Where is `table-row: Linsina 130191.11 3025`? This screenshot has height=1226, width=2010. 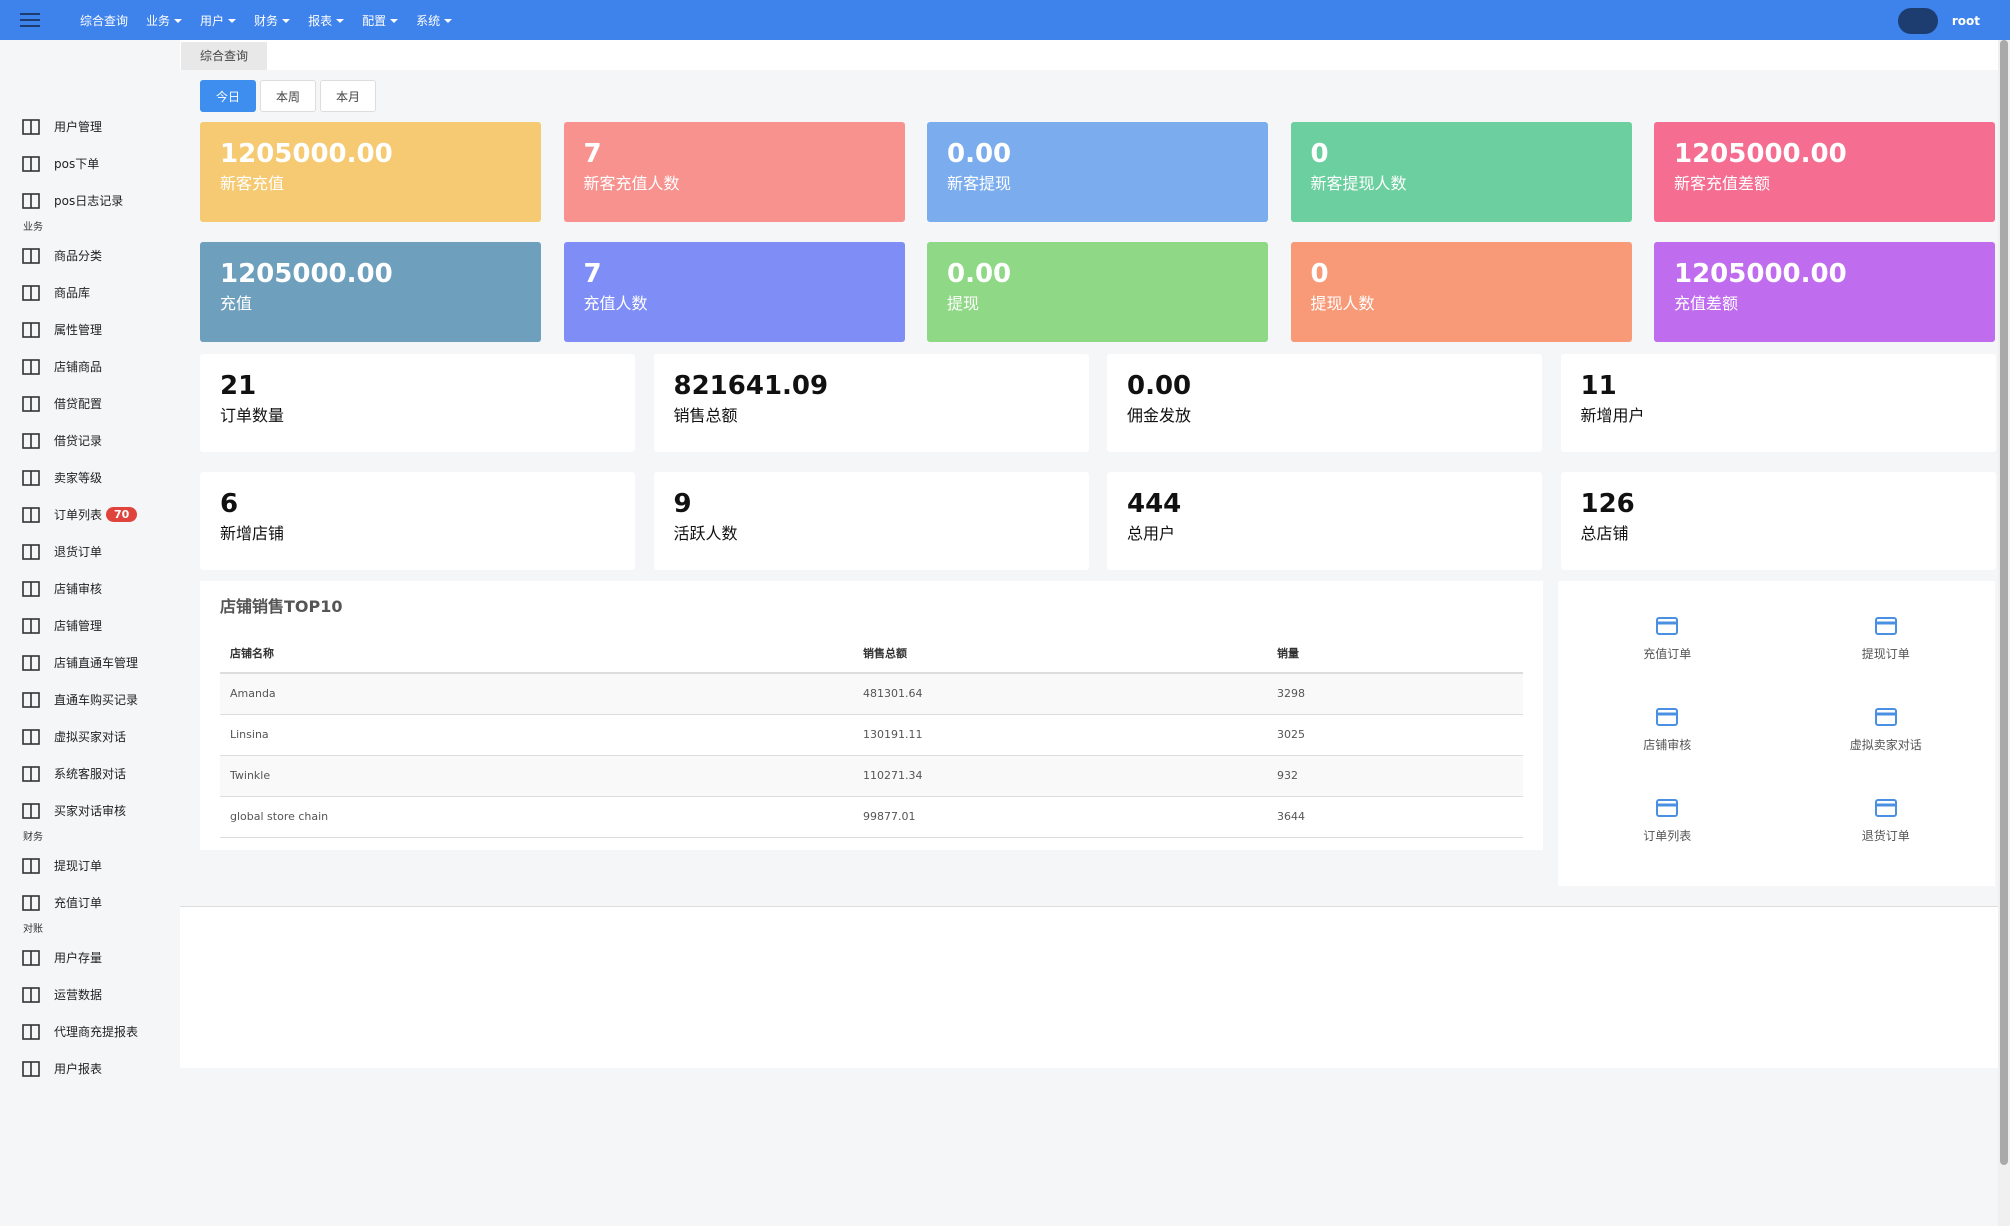
table-row: Linsina 130191.11 3025 is located at coordinates (871, 735).